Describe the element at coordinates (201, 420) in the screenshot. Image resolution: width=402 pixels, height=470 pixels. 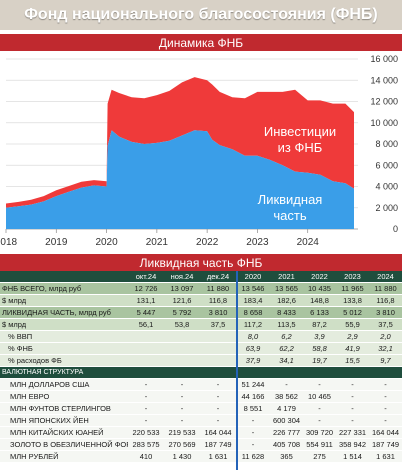
I see `table-row: МЛН ЯПОНСКИХ ЙЕН - - - -600 304- - -` at that location.